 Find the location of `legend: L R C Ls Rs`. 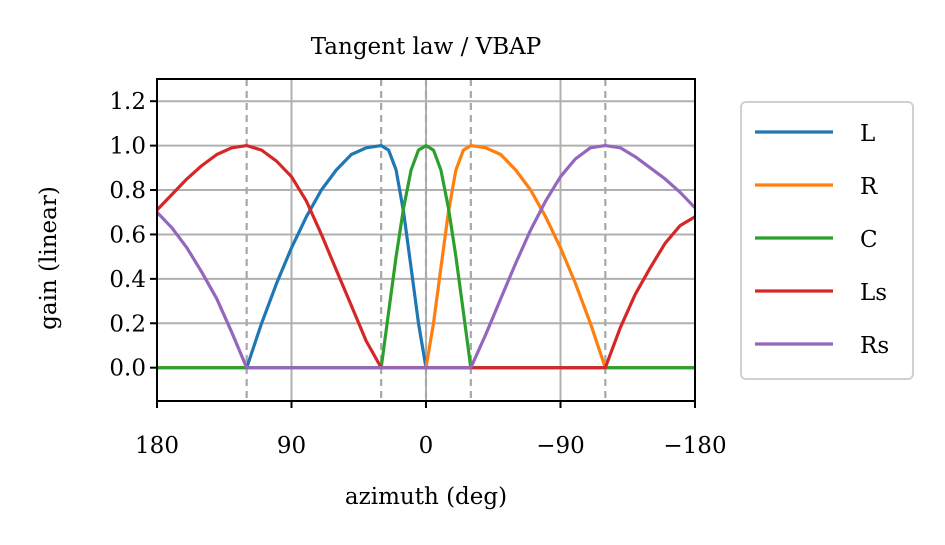

legend: L R C Ls Rs is located at coordinates (827, 240).